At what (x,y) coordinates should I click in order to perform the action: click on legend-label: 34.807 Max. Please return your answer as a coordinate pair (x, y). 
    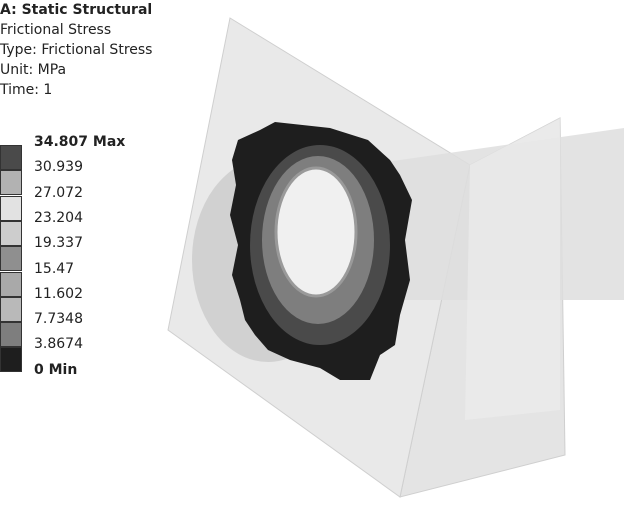
    Looking at the image, I should click on (80, 142).